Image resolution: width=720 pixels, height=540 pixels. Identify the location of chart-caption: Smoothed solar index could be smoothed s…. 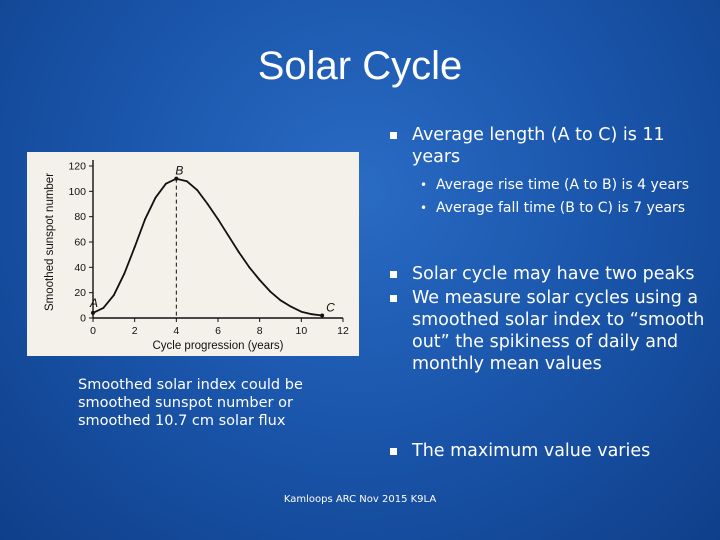
(190, 403).